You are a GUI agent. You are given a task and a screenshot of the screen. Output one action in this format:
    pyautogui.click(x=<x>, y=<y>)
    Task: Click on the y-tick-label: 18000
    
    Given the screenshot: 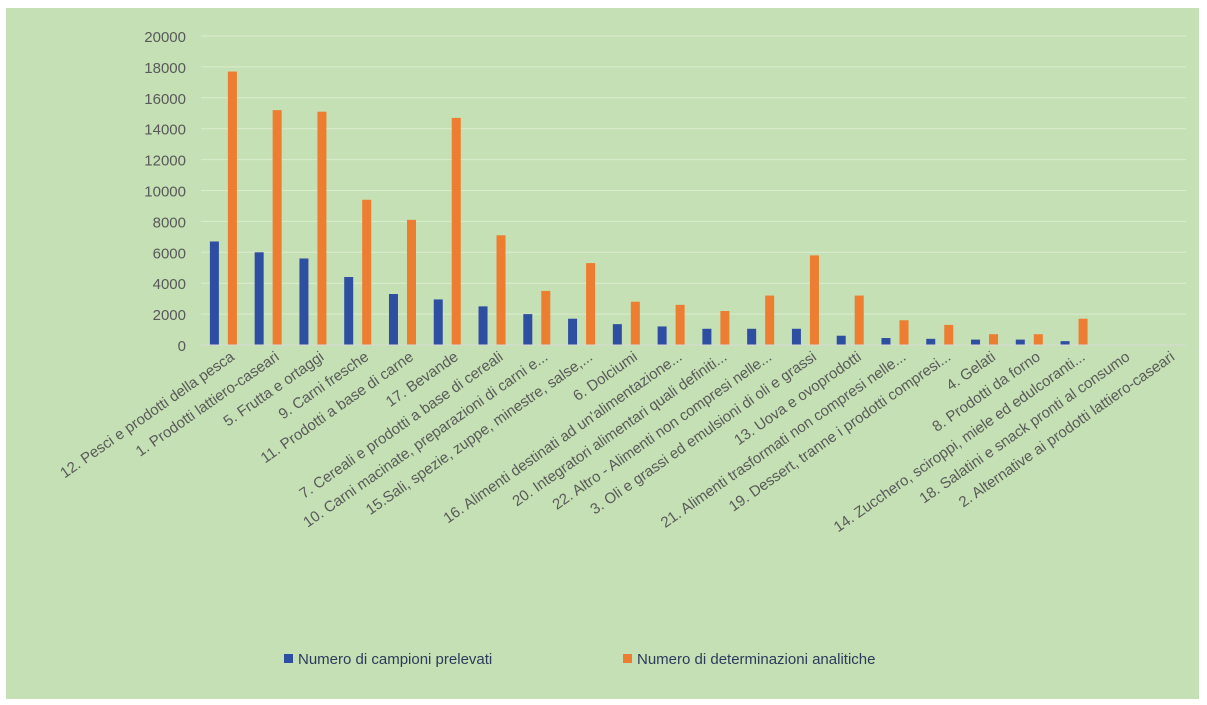 What is the action you would take?
    pyautogui.click(x=165, y=68)
    